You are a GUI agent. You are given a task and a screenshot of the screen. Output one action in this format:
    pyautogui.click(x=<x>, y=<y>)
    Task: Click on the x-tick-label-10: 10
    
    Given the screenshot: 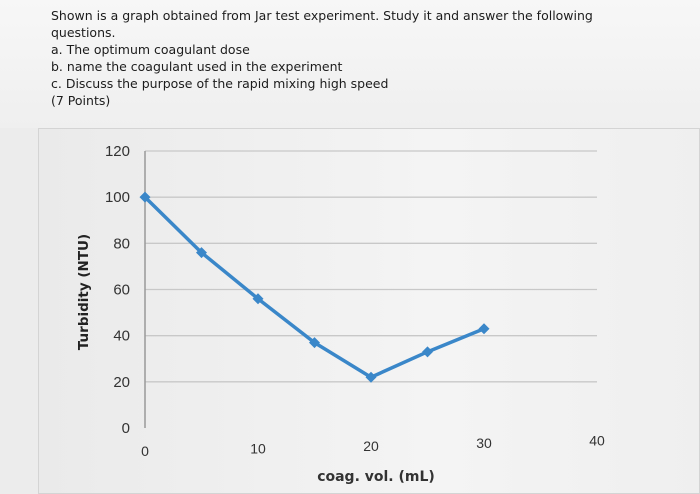 What is the action you would take?
    pyautogui.click(x=258, y=448)
    